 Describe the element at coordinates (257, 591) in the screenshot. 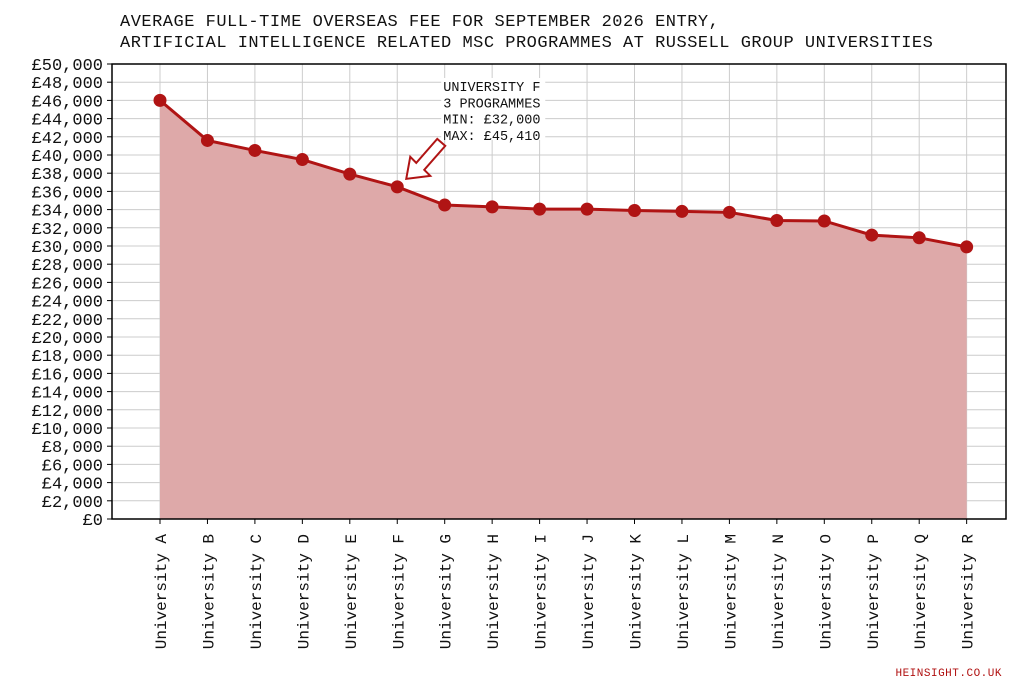

I see `x-tick-label: University C` at that location.